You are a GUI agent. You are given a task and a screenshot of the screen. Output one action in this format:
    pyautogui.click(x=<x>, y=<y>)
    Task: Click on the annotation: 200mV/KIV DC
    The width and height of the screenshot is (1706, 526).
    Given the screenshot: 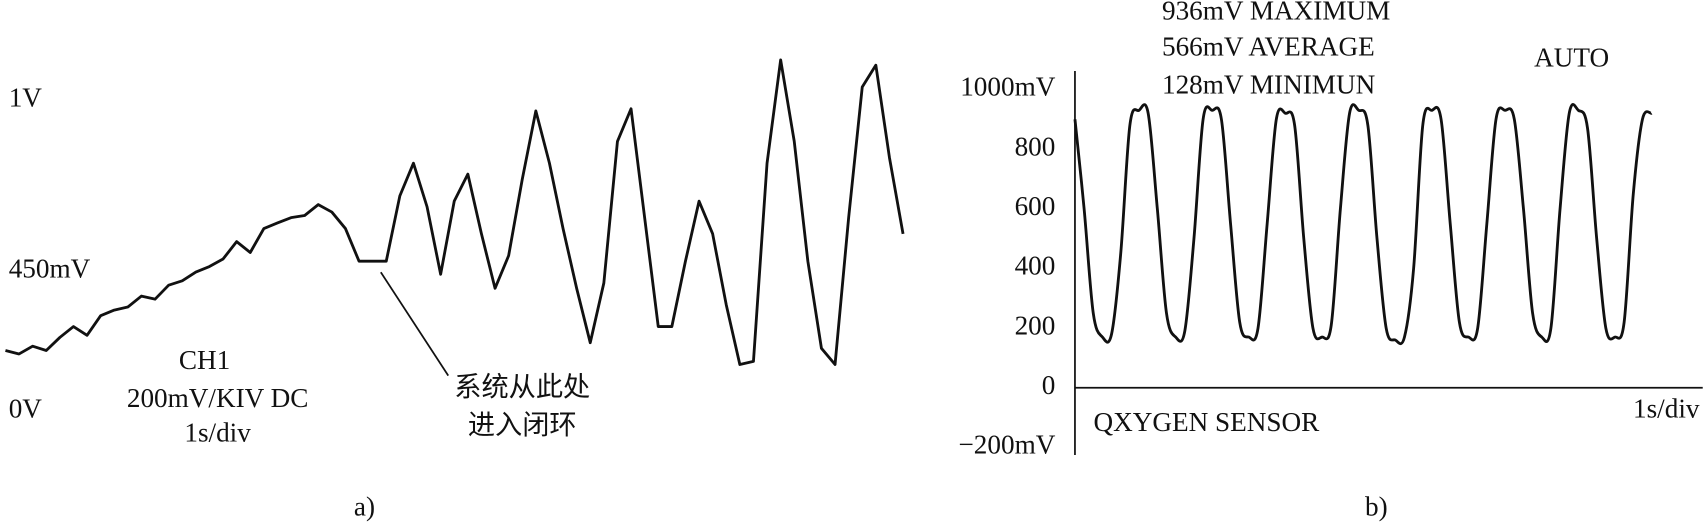 What is the action you would take?
    pyautogui.click(x=218, y=398)
    